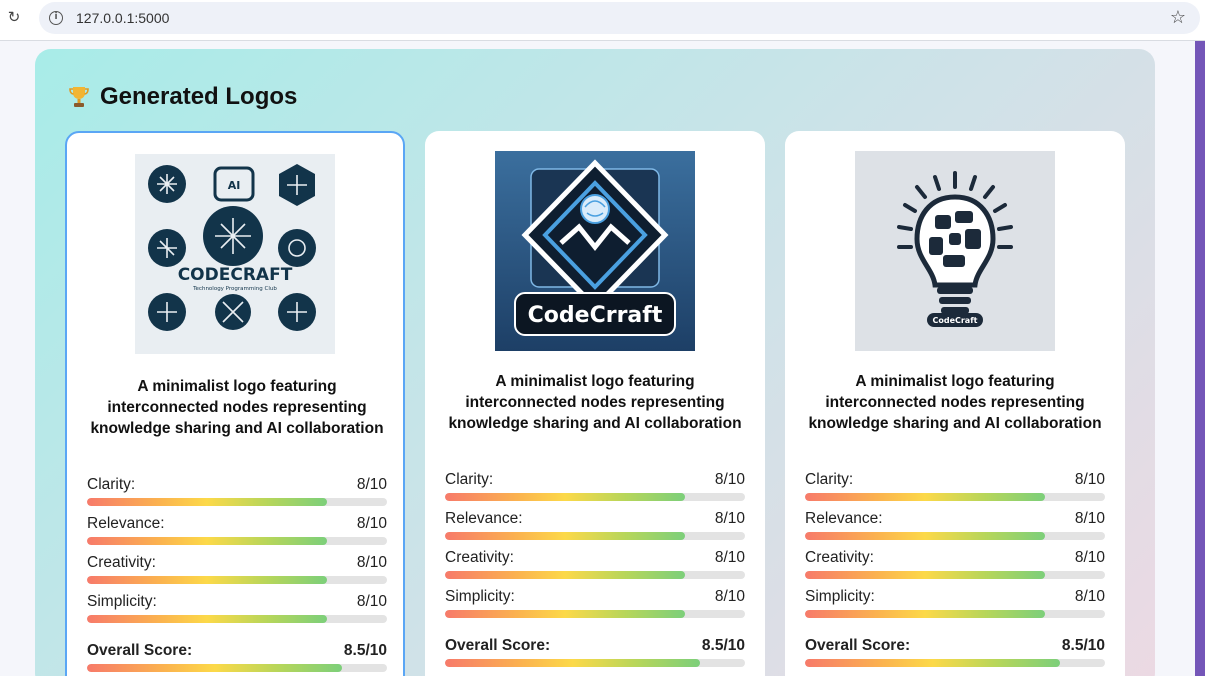 The width and height of the screenshot is (1205, 676). I want to click on logo-image-2: CodeCrraft, so click(595, 251).